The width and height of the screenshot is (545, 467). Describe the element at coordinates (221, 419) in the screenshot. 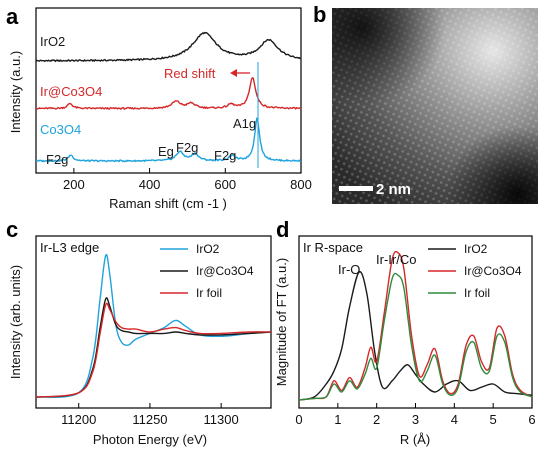

I see `xanes-xtick-label-2: 11300` at that location.